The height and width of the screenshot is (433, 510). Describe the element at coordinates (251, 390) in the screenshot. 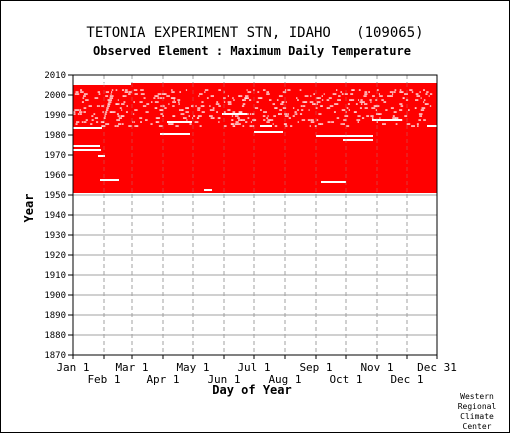

I see `x-axis-label: Day of Year` at that location.